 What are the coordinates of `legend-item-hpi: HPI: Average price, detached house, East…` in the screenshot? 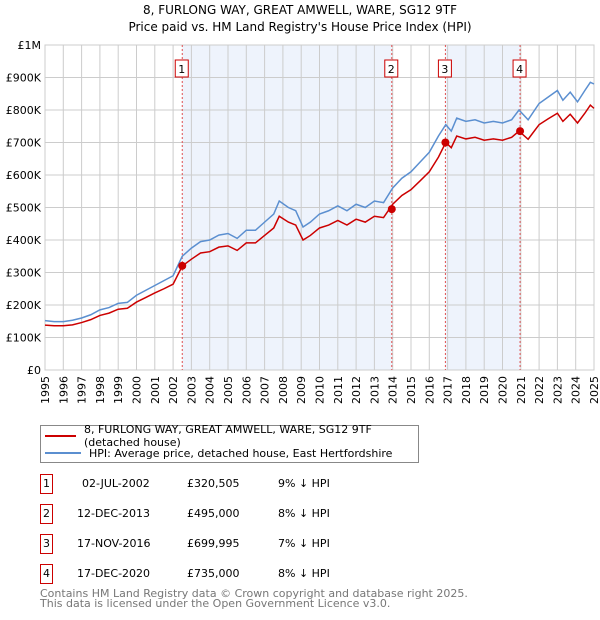 It's located at (218, 453).